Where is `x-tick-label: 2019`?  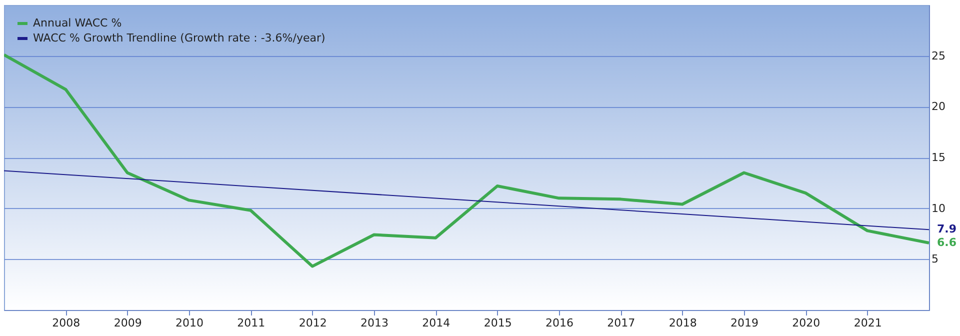 x-tick-label: 2019 is located at coordinates (744, 323).